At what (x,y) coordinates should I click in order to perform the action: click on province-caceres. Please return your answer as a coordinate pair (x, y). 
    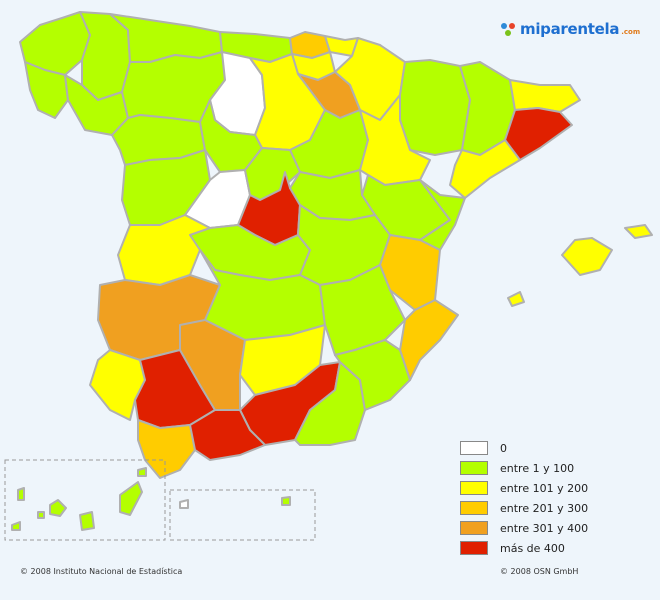
    Looking at the image, I should click on (164, 250).